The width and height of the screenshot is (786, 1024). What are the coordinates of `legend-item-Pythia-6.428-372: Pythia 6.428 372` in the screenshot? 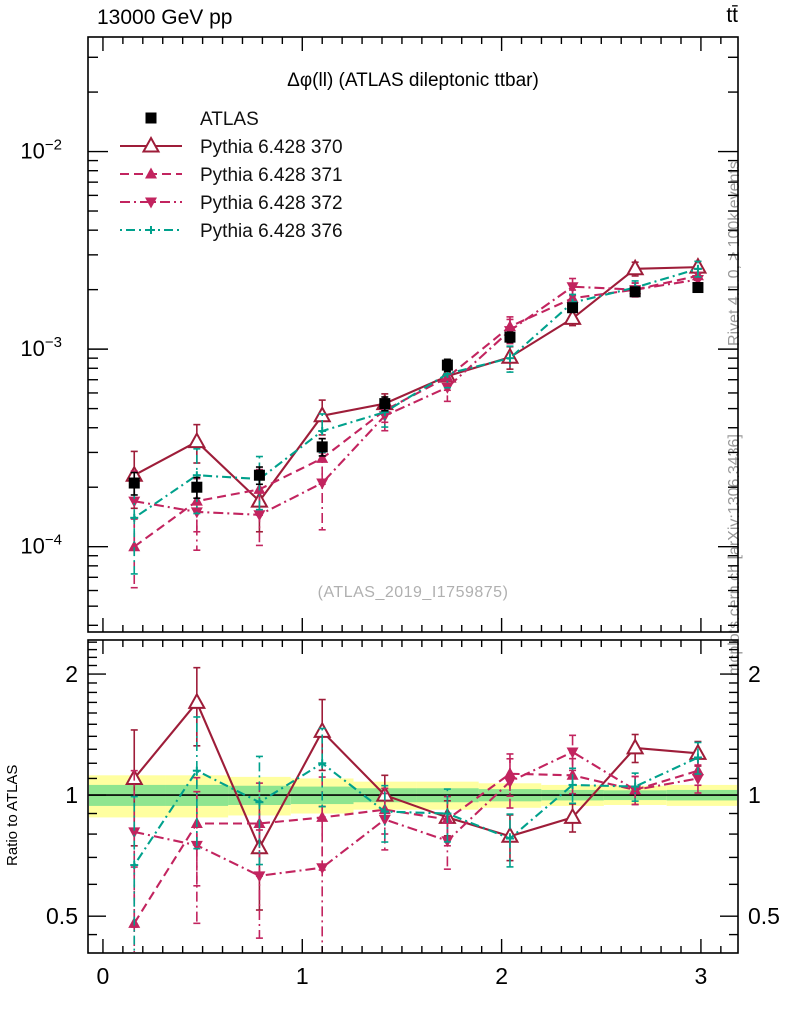 It's located at (231, 203).